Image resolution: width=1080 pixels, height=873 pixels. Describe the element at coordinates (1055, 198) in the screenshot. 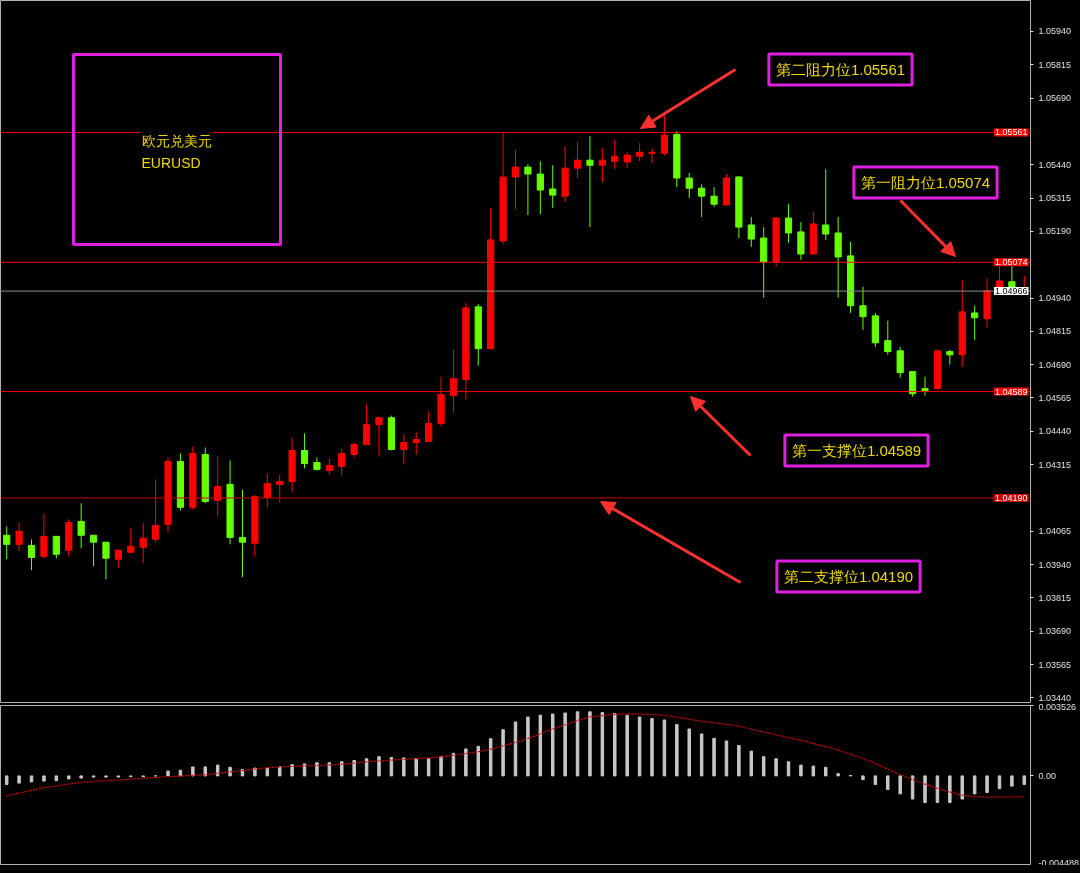

I see `y-tick-label: 1.05315` at that location.